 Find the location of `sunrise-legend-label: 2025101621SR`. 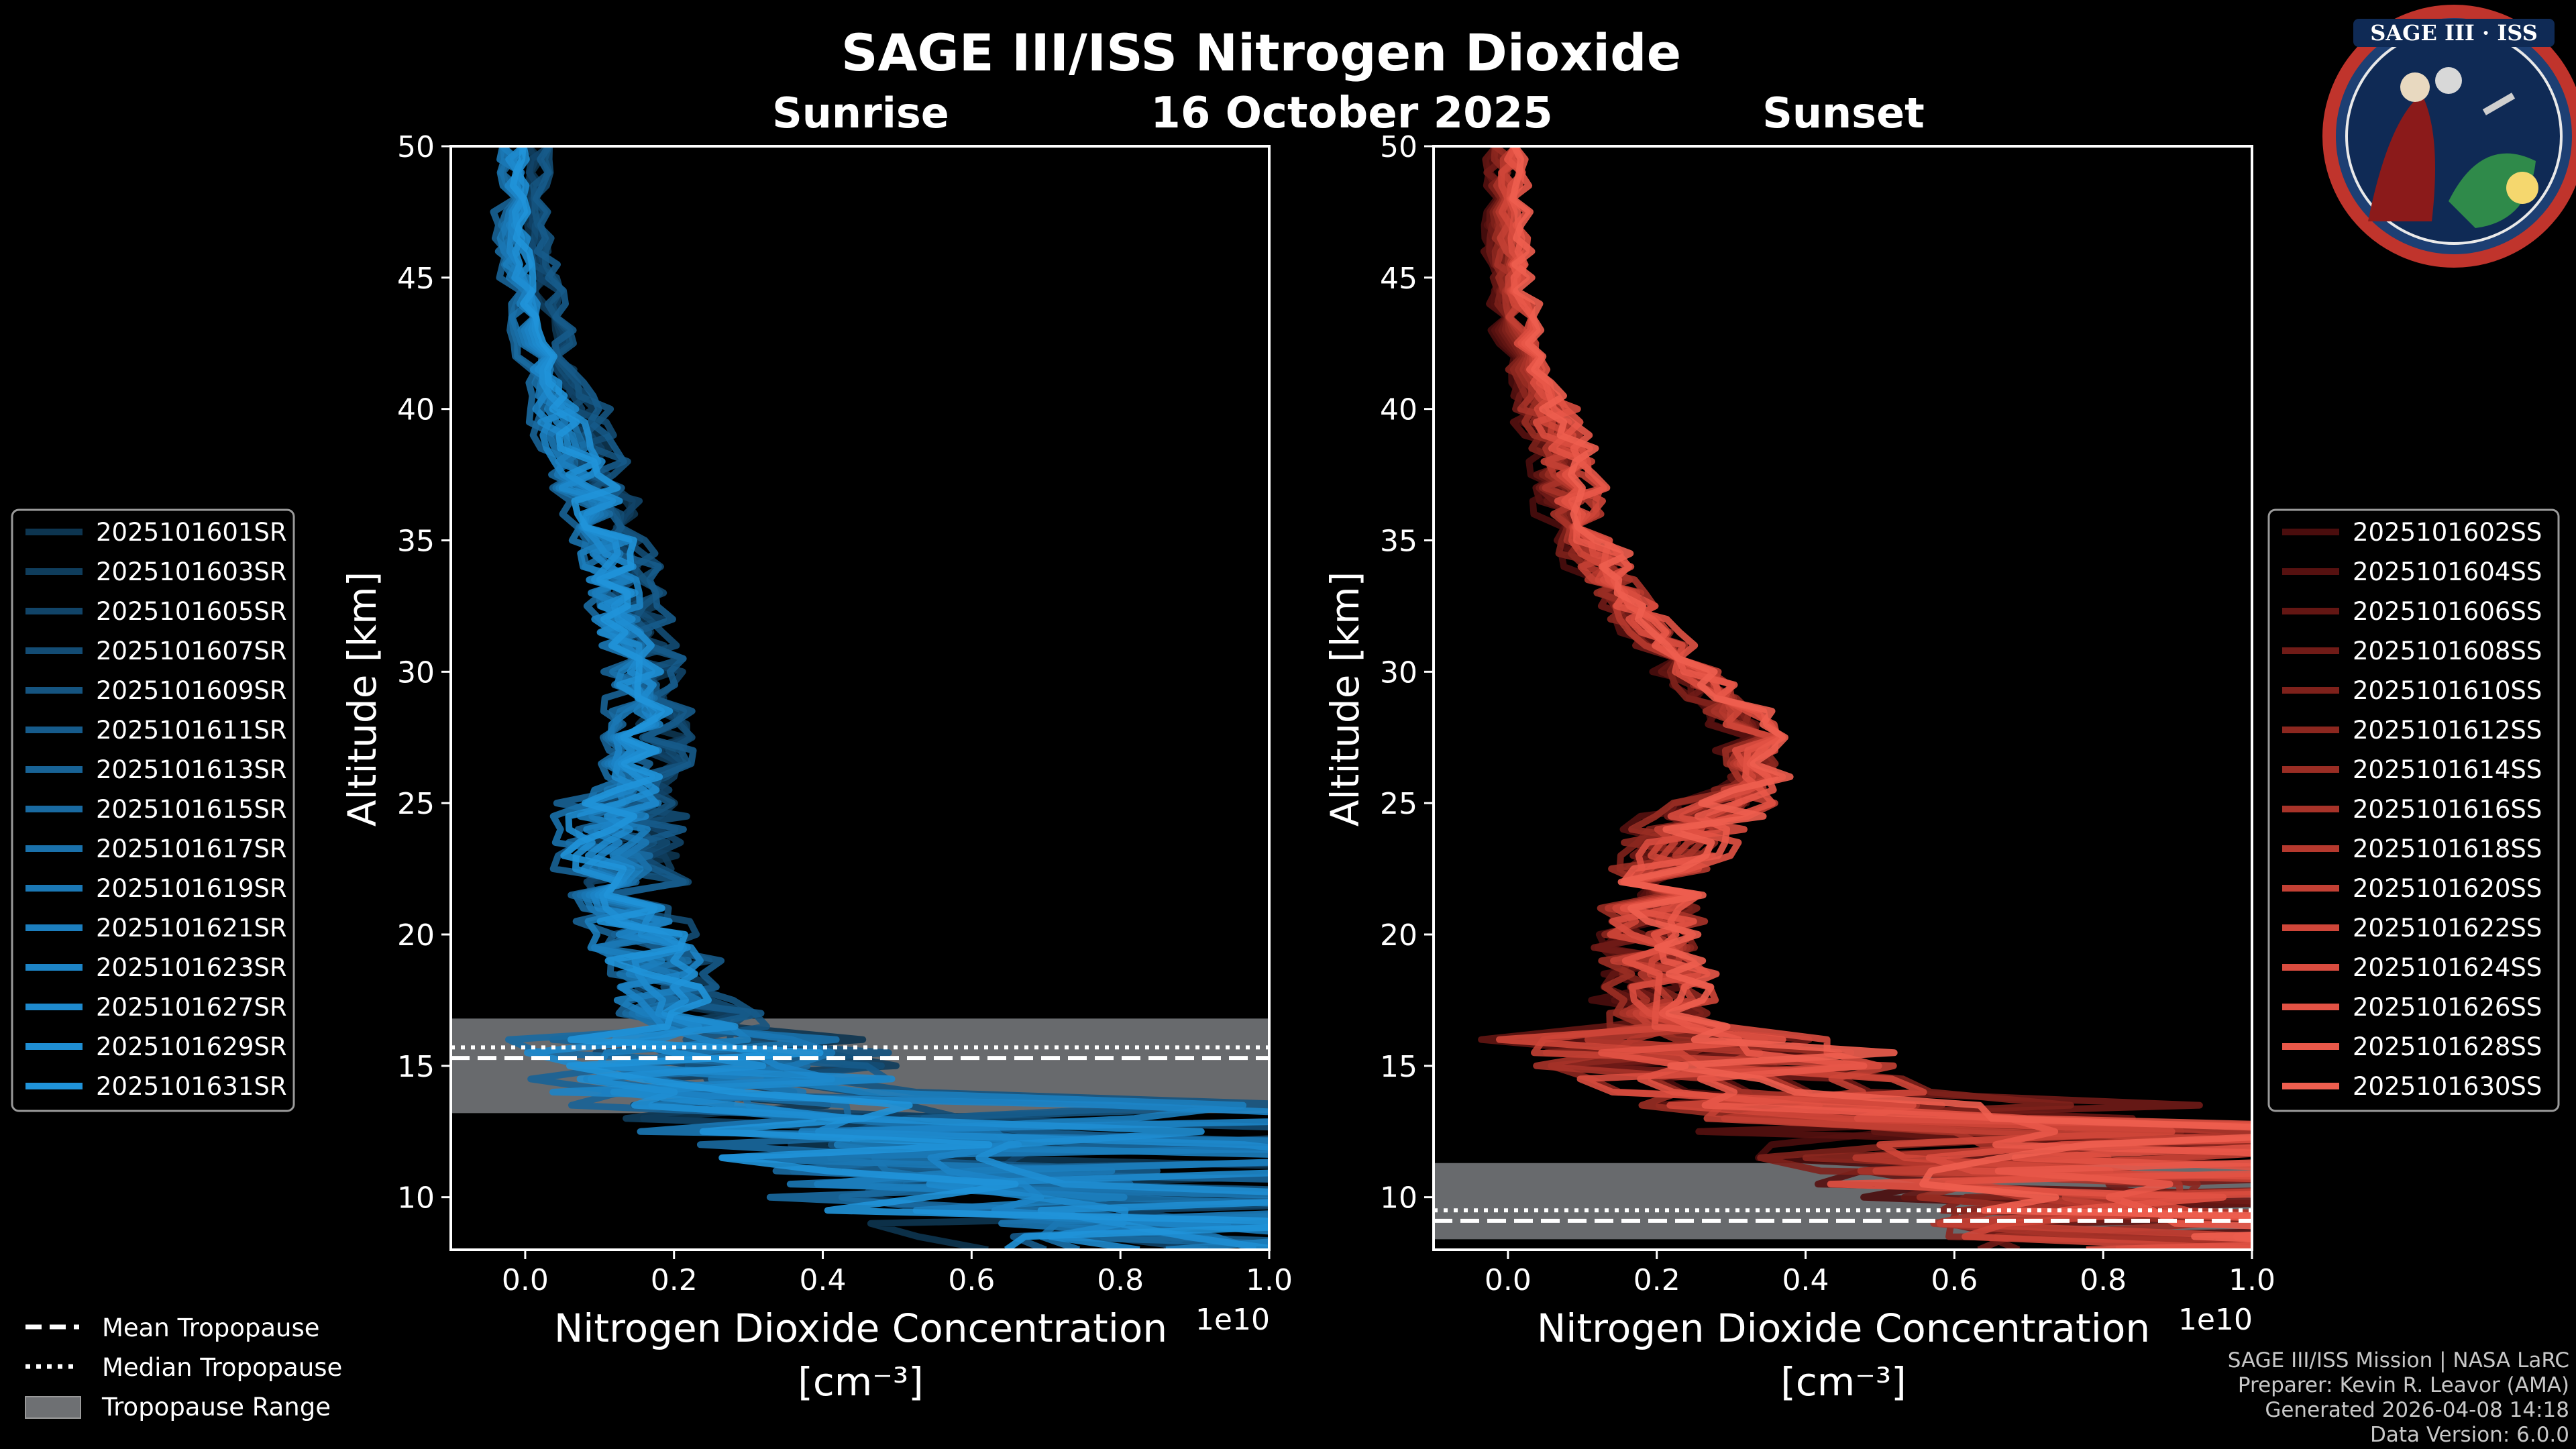

sunrise-legend-label: 2025101621SR is located at coordinates (191, 928).